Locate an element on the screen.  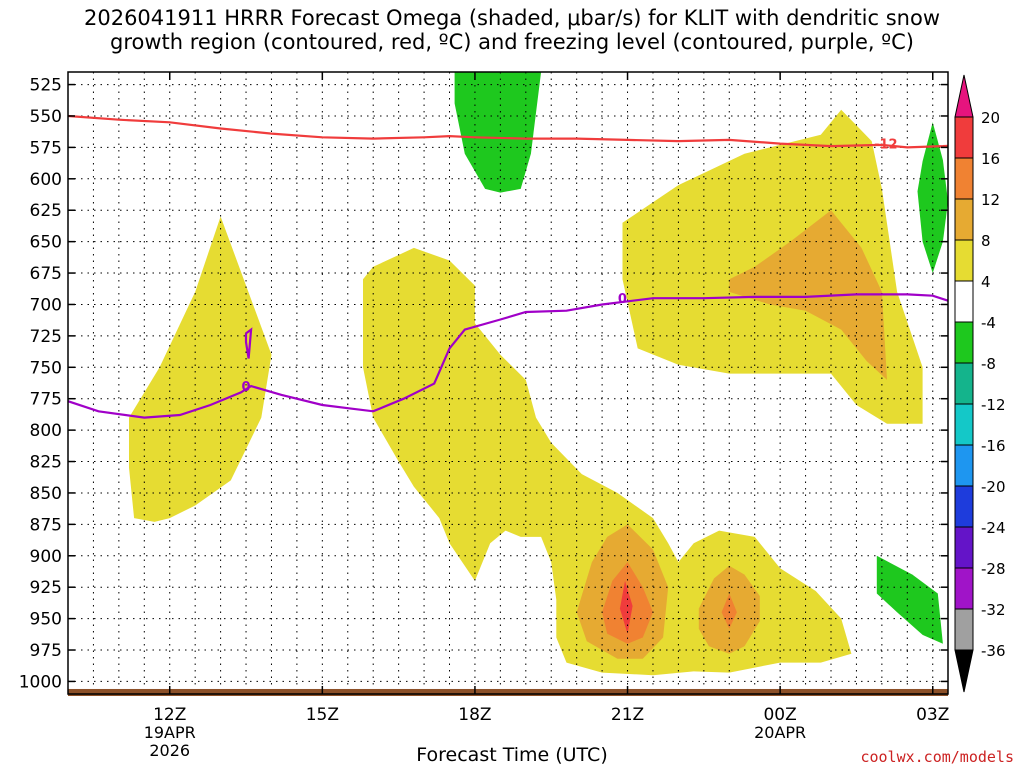
y-tick-label: 950 is located at coordinates (46, 620).